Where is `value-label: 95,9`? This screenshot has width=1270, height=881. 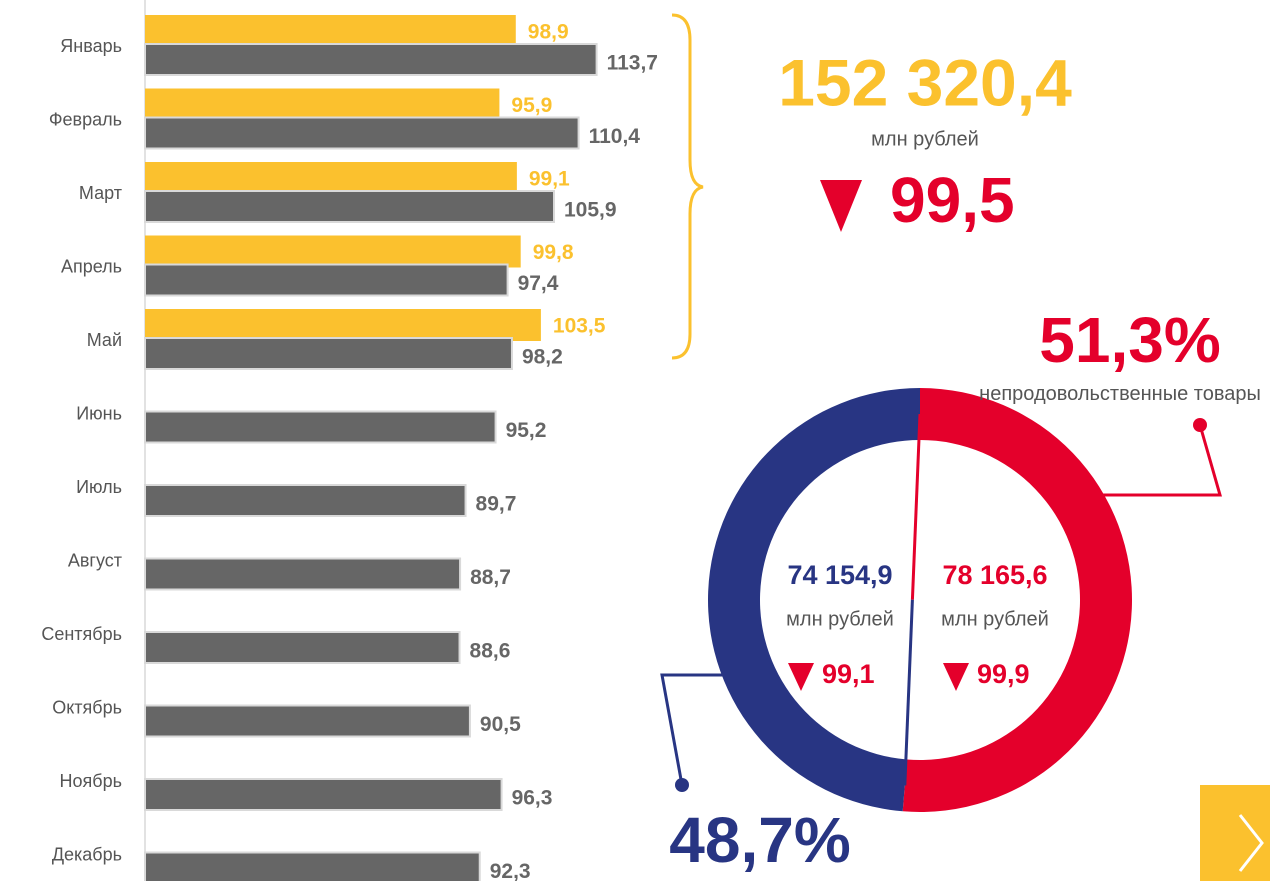
value-label: 95,9 is located at coordinates (531, 105).